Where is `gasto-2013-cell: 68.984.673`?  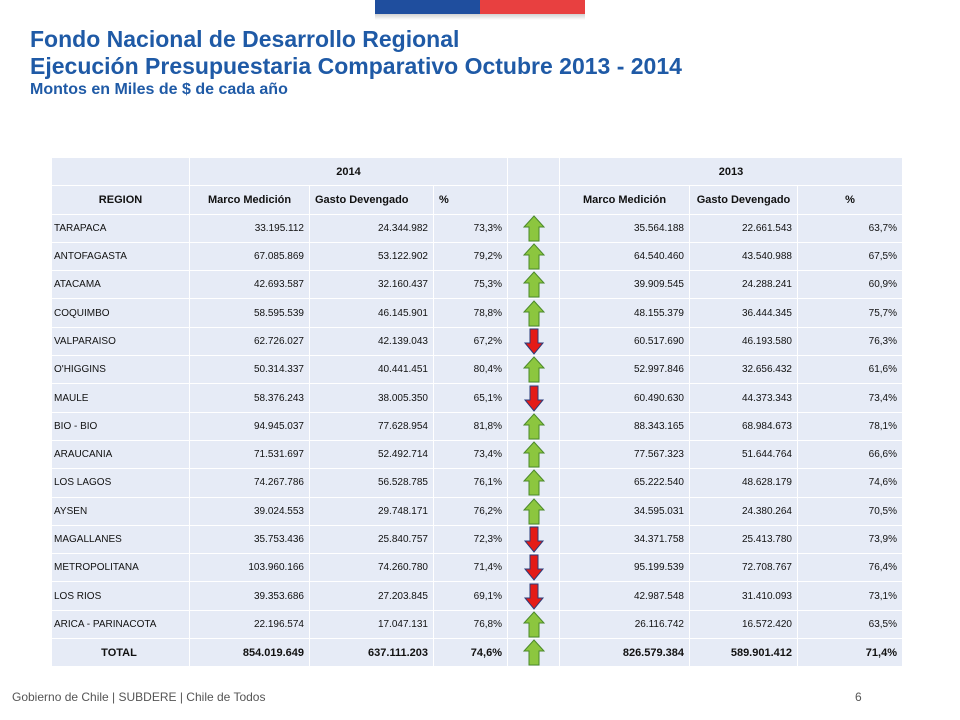
gasto-2013-cell: 68.984.673 is located at coordinates (743, 426).